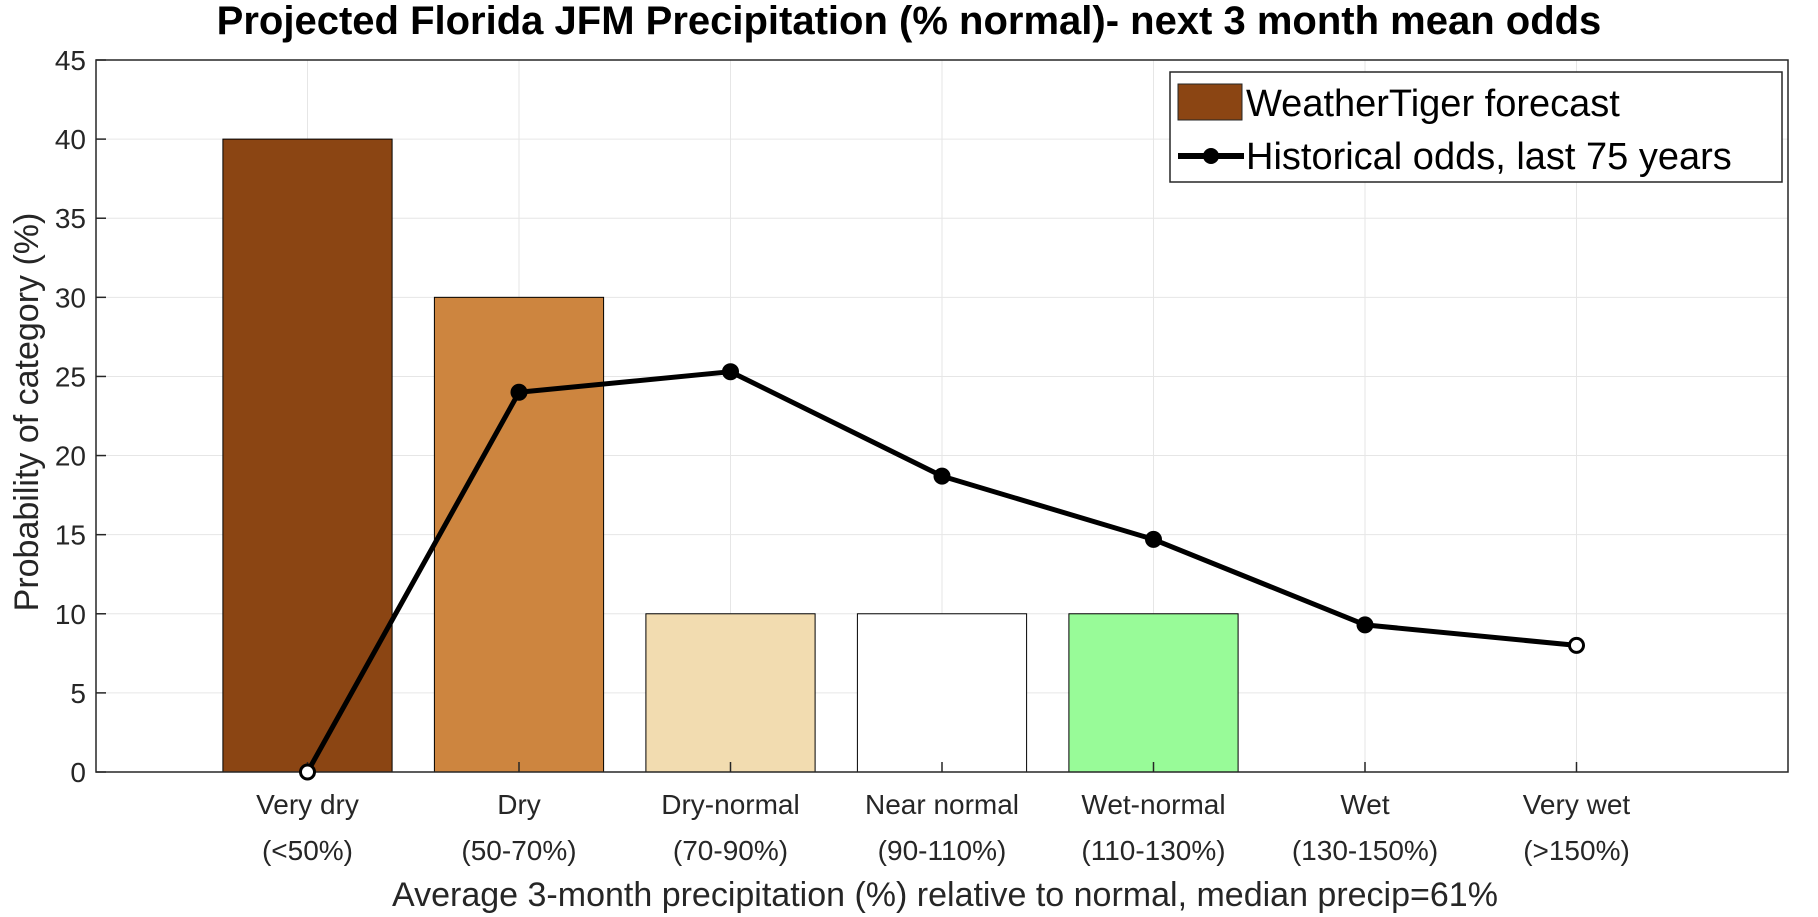  Describe the element at coordinates (1365, 850) in the screenshot. I see `x-tick-range-label: (130-150%)` at that location.